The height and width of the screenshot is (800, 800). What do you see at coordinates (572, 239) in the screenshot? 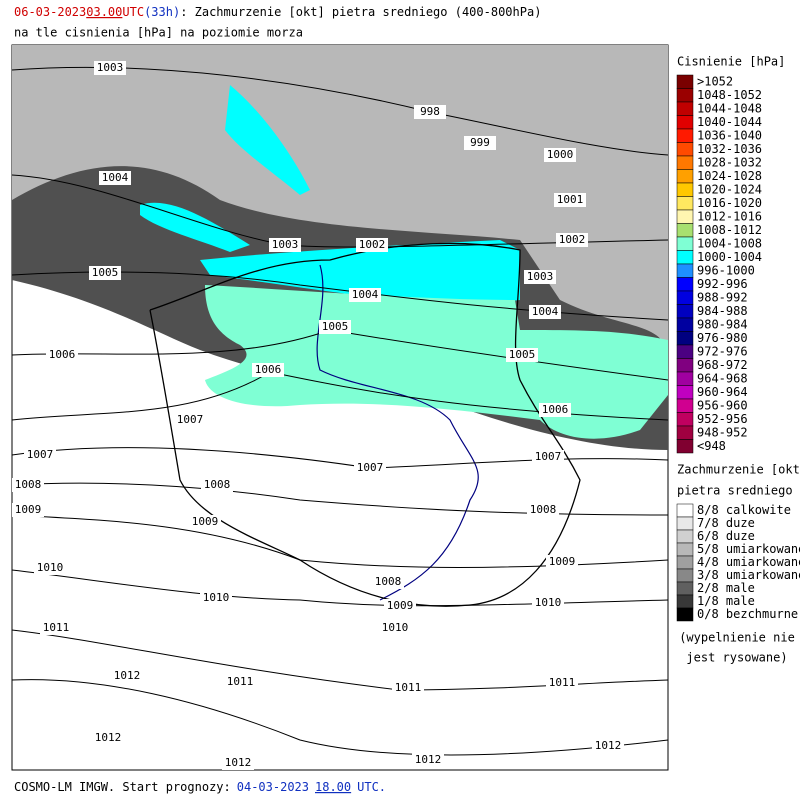
I see `isobar-label: 1002` at bounding box center [572, 239].